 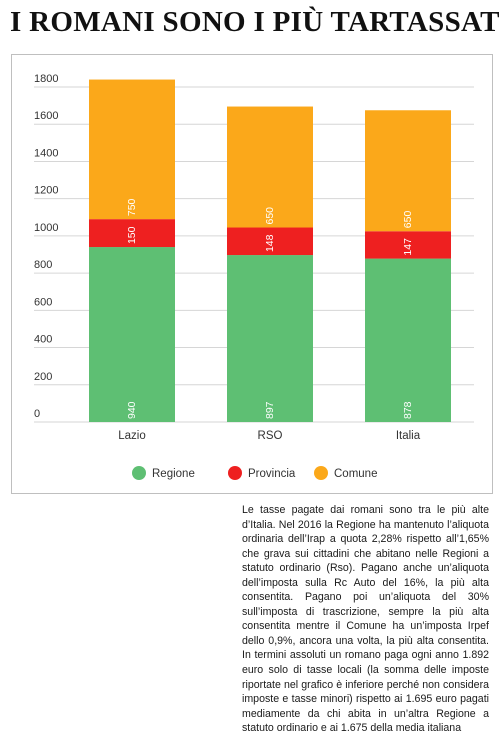 I want to click on legend-label: Comune, so click(x=355, y=474).